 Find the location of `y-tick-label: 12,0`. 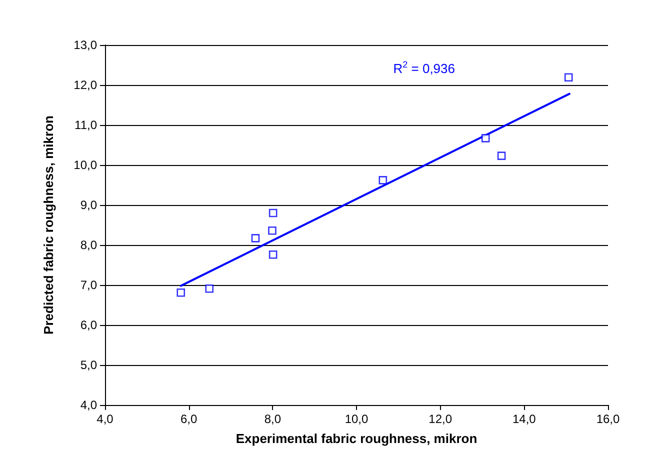

y-tick-label: 12,0 is located at coordinates (86, 85).